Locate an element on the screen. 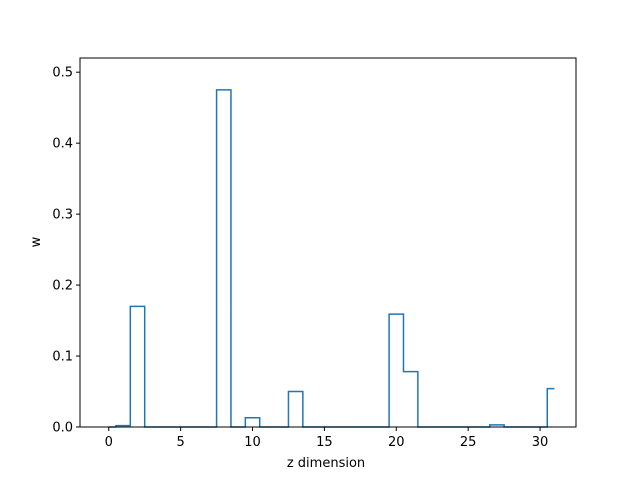 The height and width of the screenshot is (480, 640). y-tick-label: 0.0 is located at coordinates (62, 428).